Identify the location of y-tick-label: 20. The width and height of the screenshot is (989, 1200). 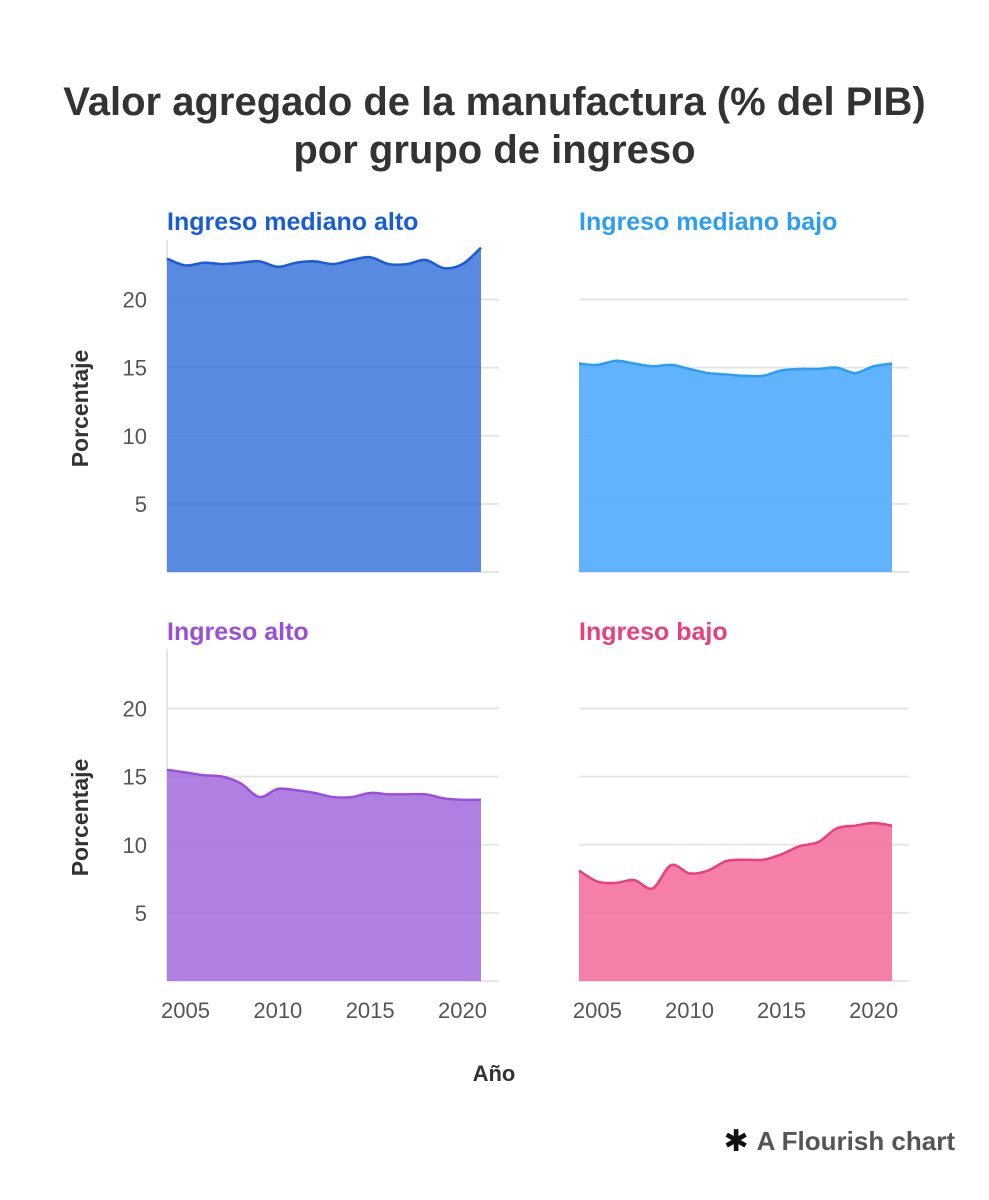
(135, 709).